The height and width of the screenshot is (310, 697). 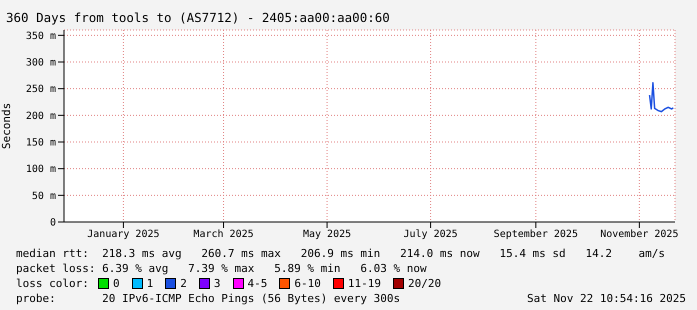 What do you see at coordinates (44, 196) in the screenshot?
I see `y-tick-label: 50 m` at bounding box center [44, 196].